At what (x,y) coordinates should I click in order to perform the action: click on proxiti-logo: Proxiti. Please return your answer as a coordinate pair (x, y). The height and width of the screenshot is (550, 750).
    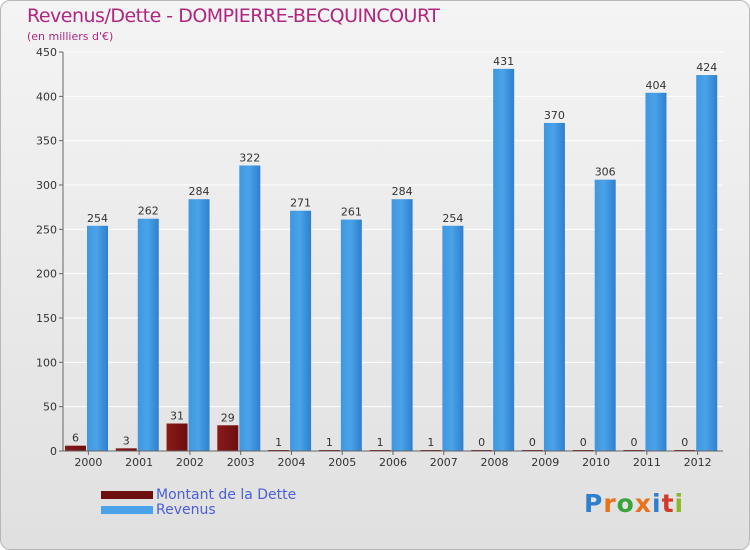
    Looking at the image, I should click on (634, 503).